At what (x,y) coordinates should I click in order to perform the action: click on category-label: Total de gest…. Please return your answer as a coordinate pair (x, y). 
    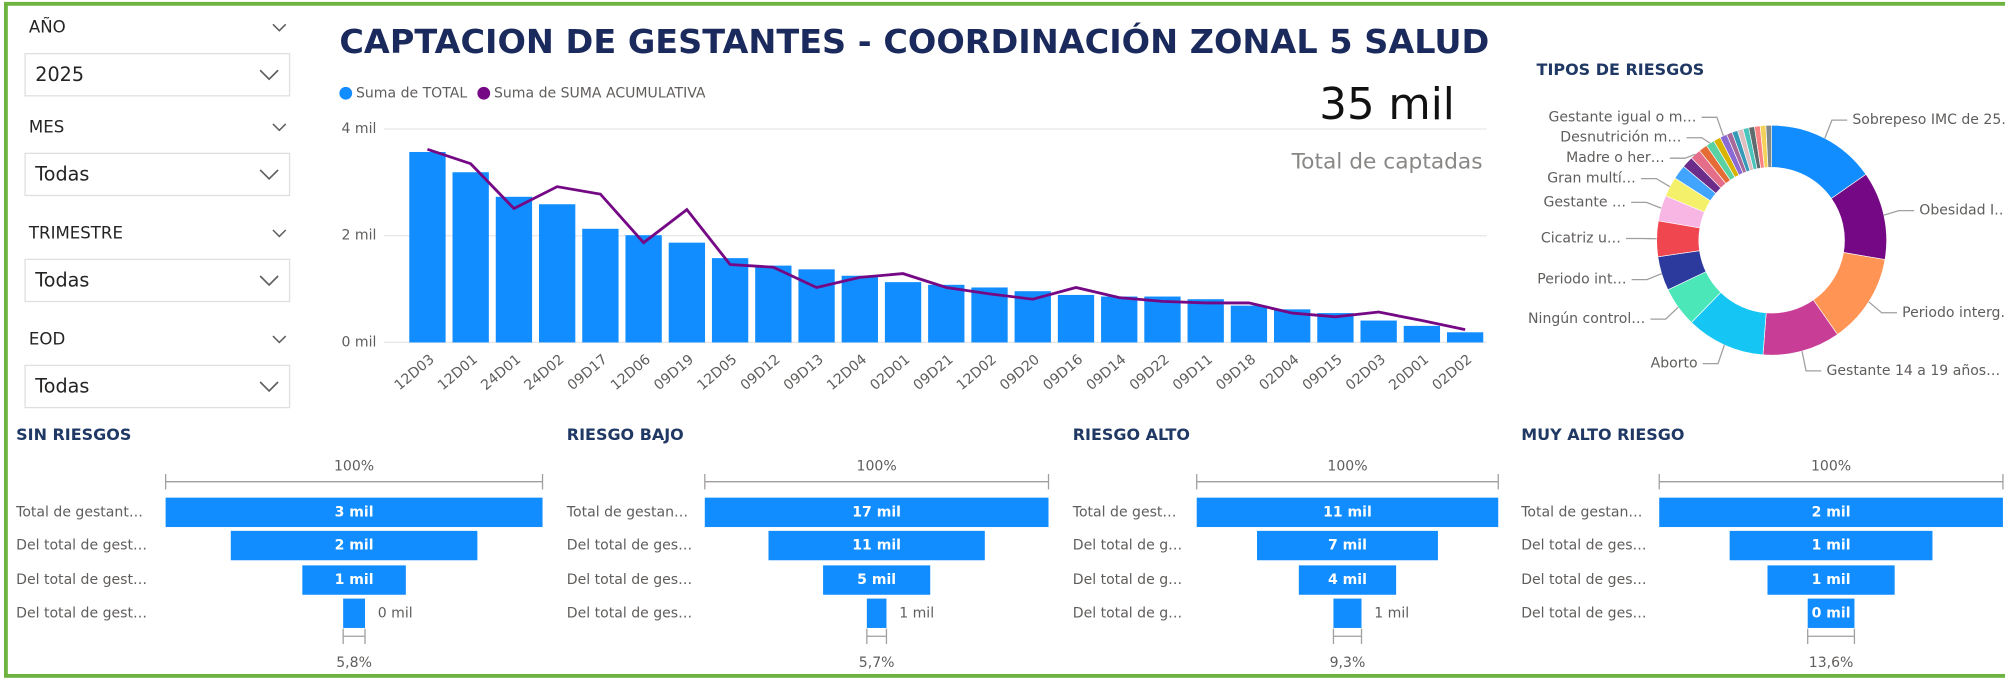
    Looking at the image, I should click on (1124, 512).